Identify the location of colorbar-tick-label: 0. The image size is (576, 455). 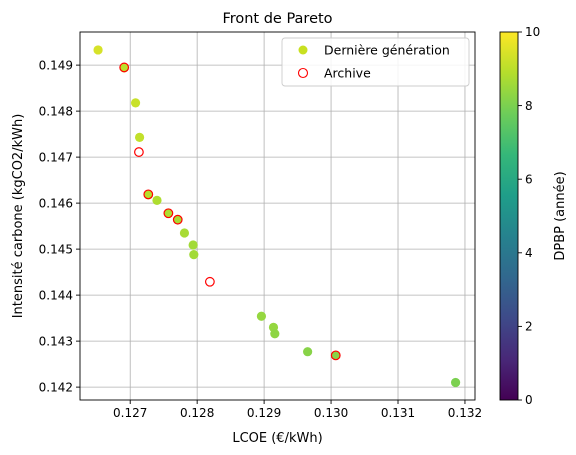
(529, 400).